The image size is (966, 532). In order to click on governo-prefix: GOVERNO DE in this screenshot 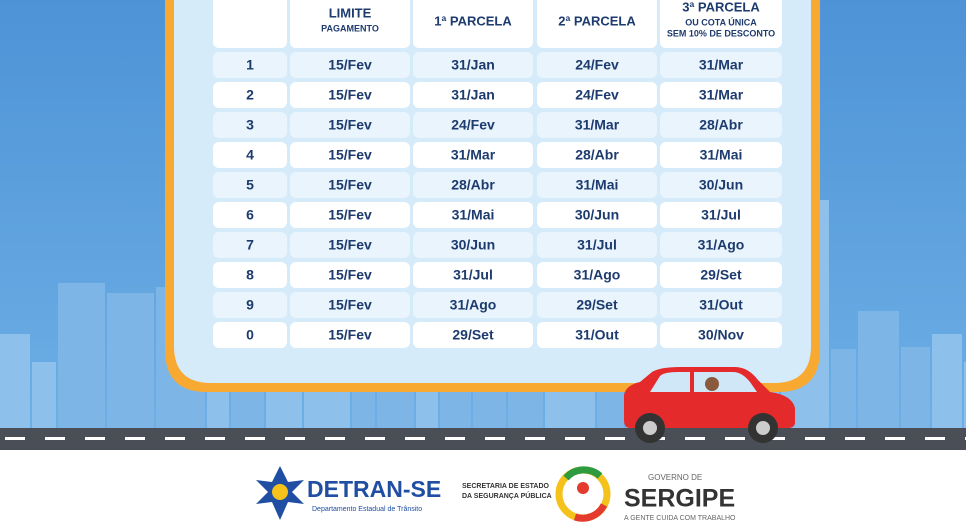, I will do `click(675, 477)`.